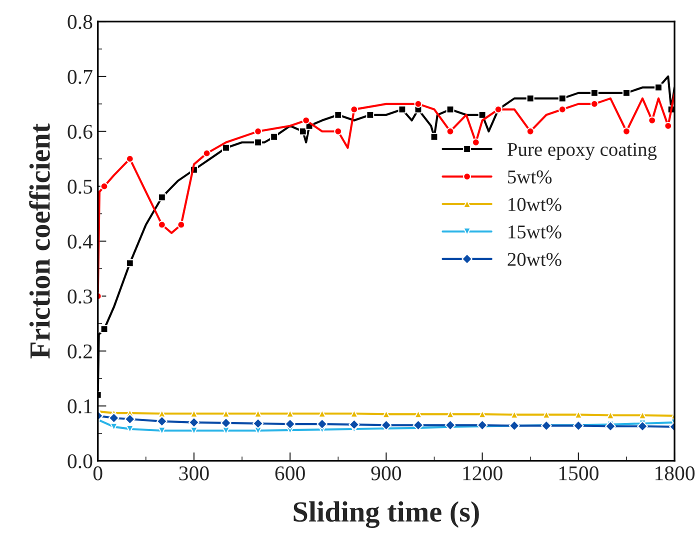  What do you see at coordinates (80, 351) in the screenshot?
I see `y-tick-label: 0.2` at bounding box center [80, 351].